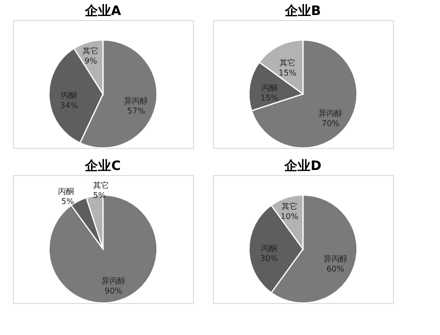  What do you see at coordinates (331, 123) in the screenshot?
I see `data-label: 70%` at bounding box center [331, 123].